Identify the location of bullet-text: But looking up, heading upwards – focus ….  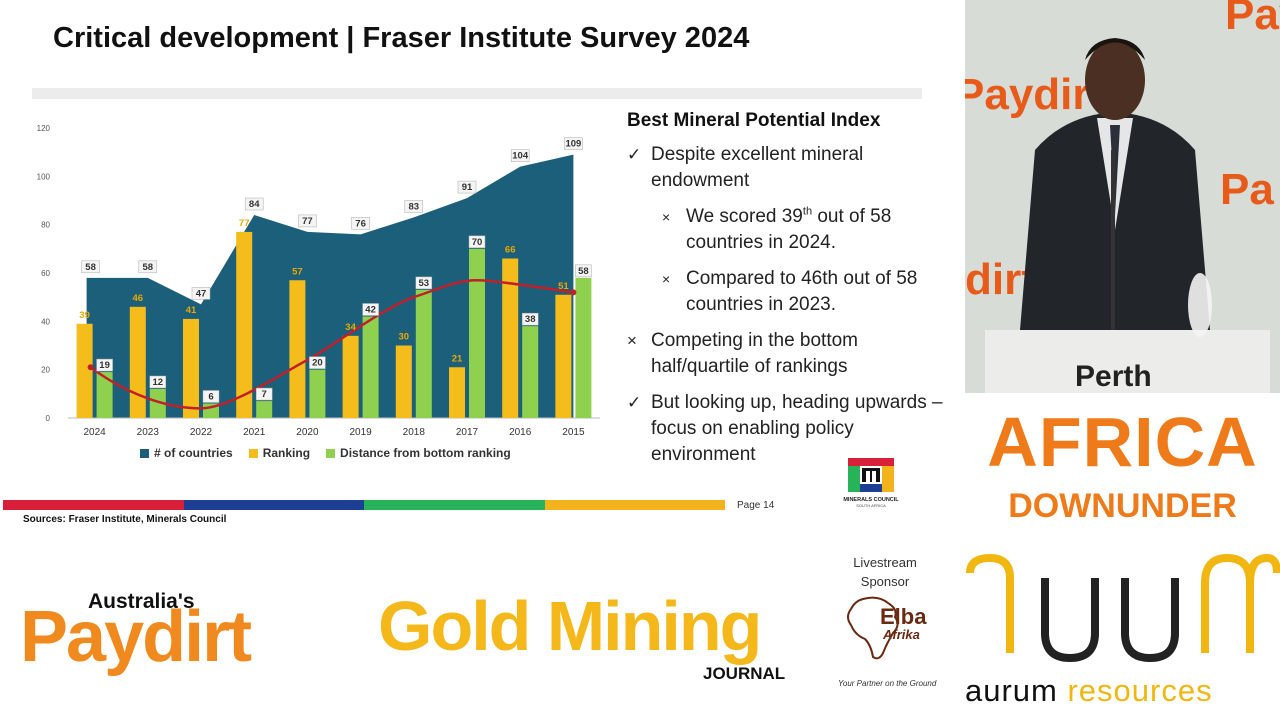
(797, 428).